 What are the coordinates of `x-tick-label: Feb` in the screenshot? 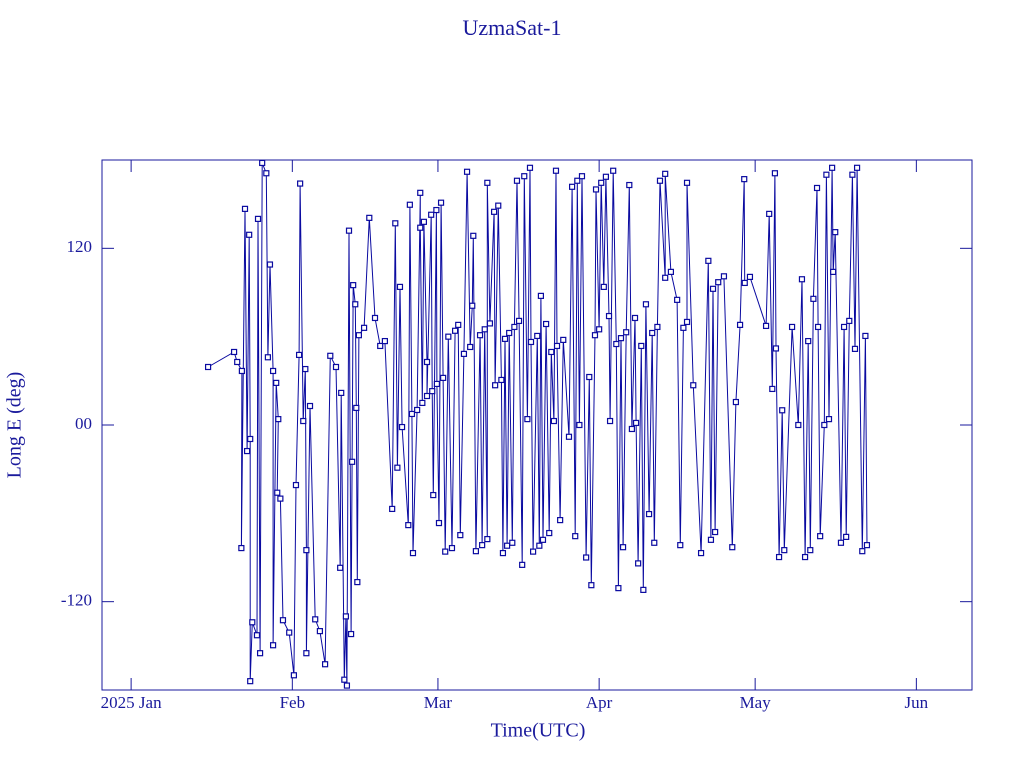 It's located at (293, 702).